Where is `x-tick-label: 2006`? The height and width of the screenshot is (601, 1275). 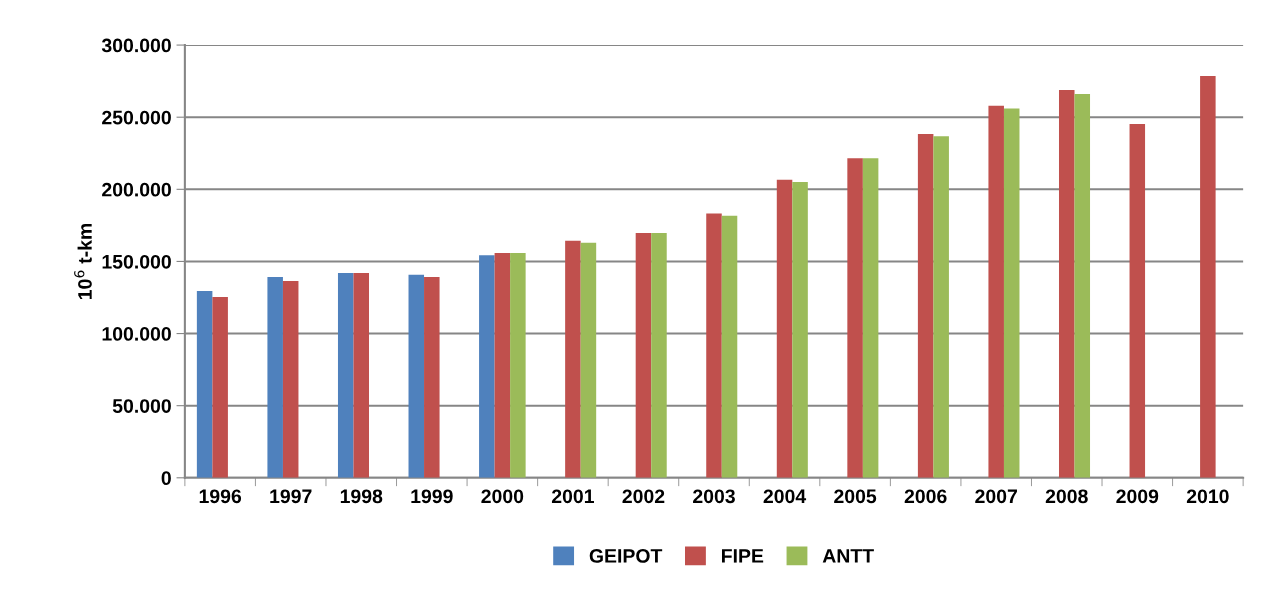
x-tick-label: 2006 is located at coordinates (925, 496).